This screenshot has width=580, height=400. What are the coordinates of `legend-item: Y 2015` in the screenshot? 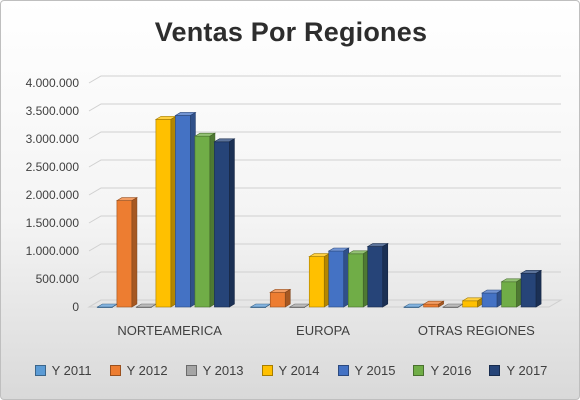 It's located at (366, 370).